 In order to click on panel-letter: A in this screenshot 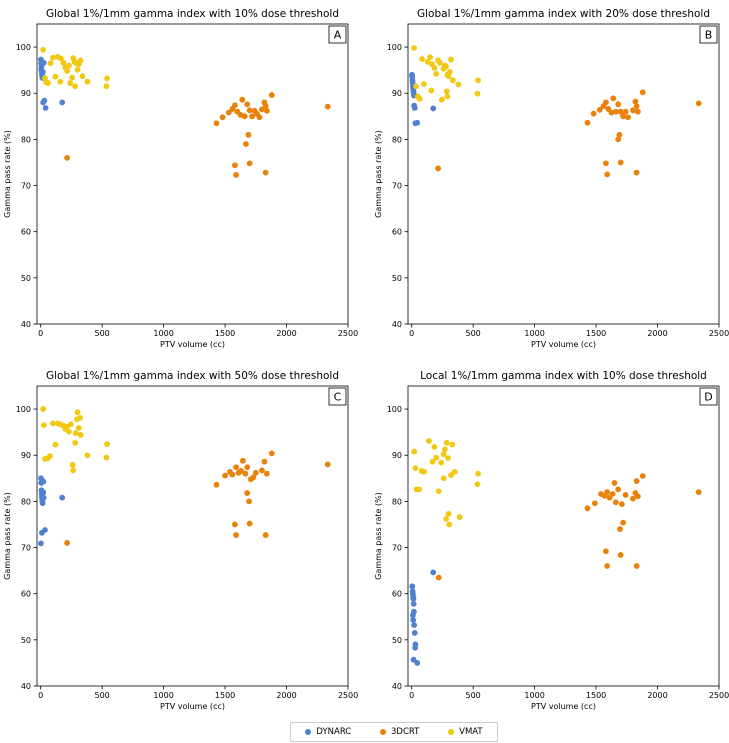, I will do `click(338, 35)`.